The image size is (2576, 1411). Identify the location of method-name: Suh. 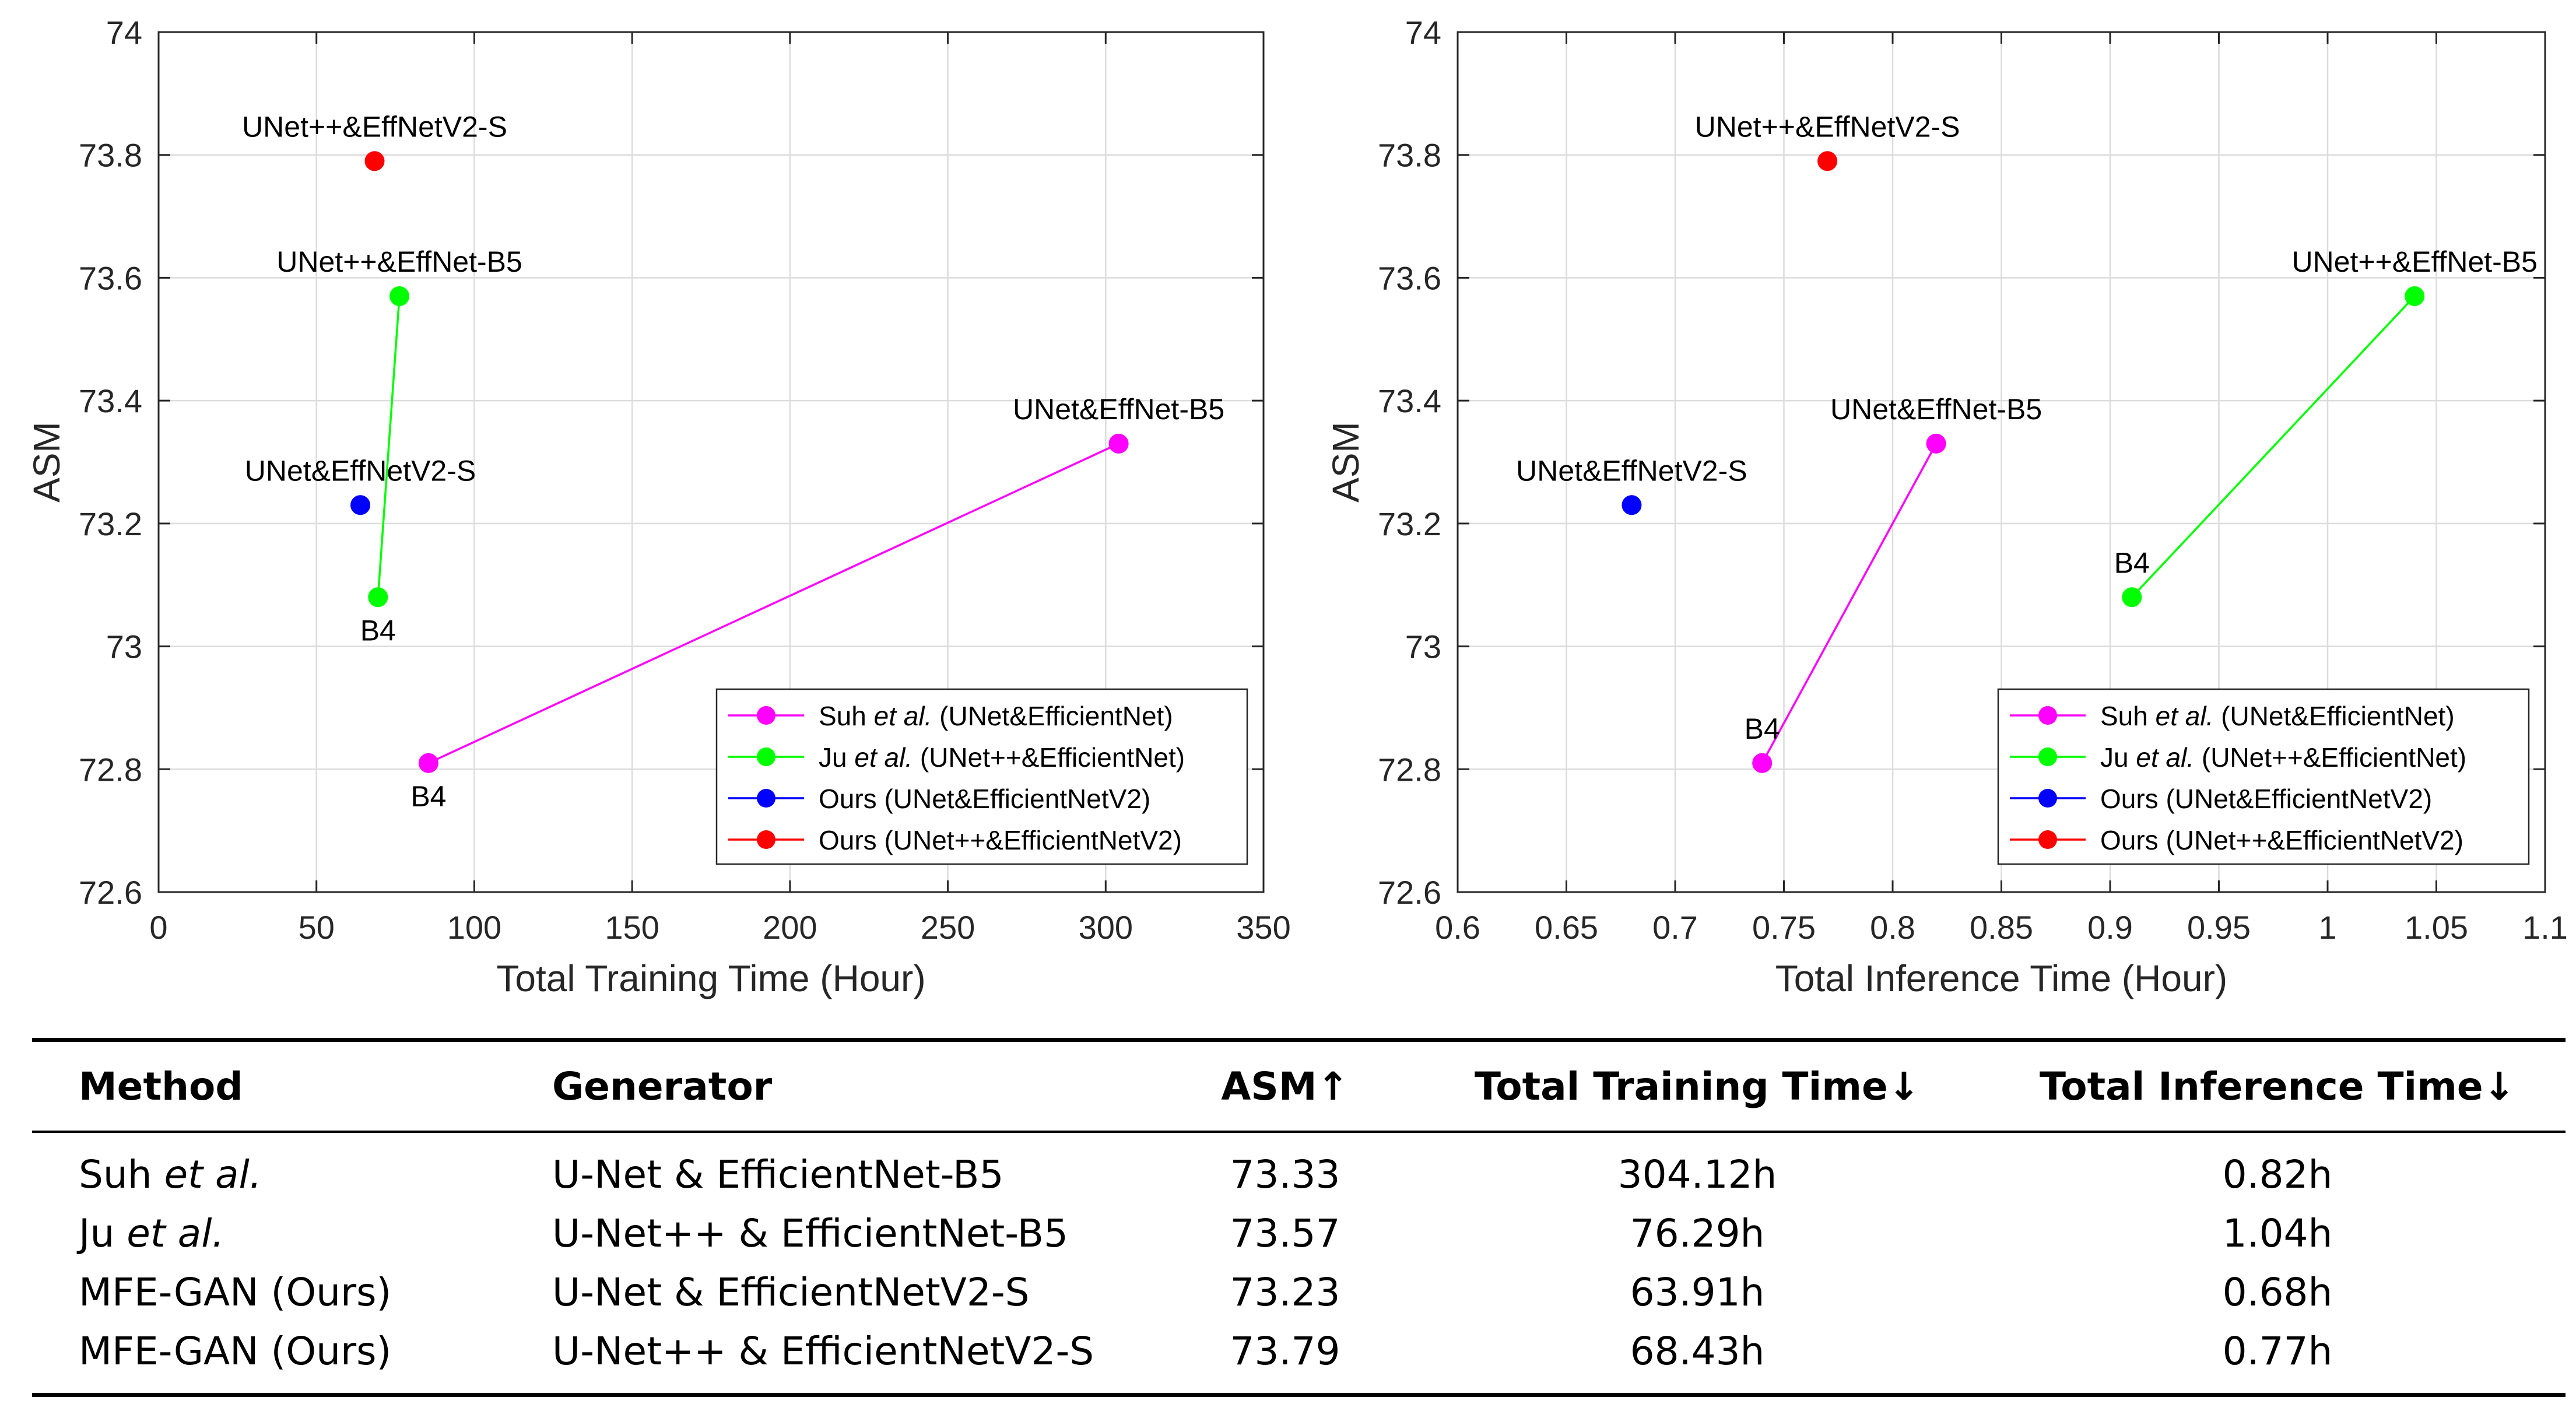
(121, 1174).